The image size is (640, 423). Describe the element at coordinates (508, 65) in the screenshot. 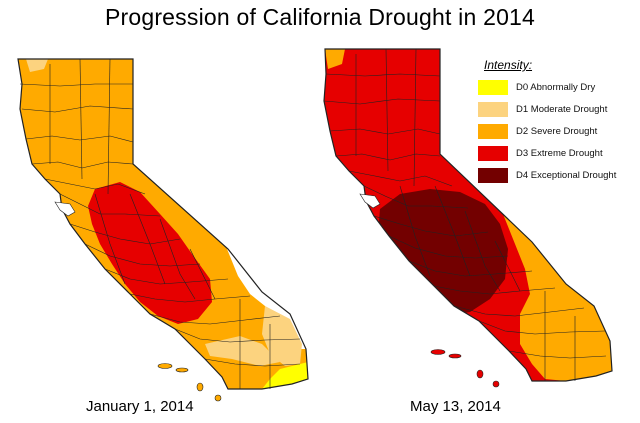

I see `legend-title: Intensity:` at that location.